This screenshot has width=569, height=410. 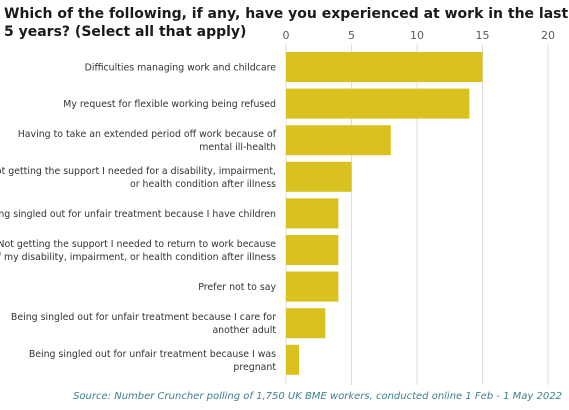 I want to click on x-tick-label: 5, so click(x=351, y=35).